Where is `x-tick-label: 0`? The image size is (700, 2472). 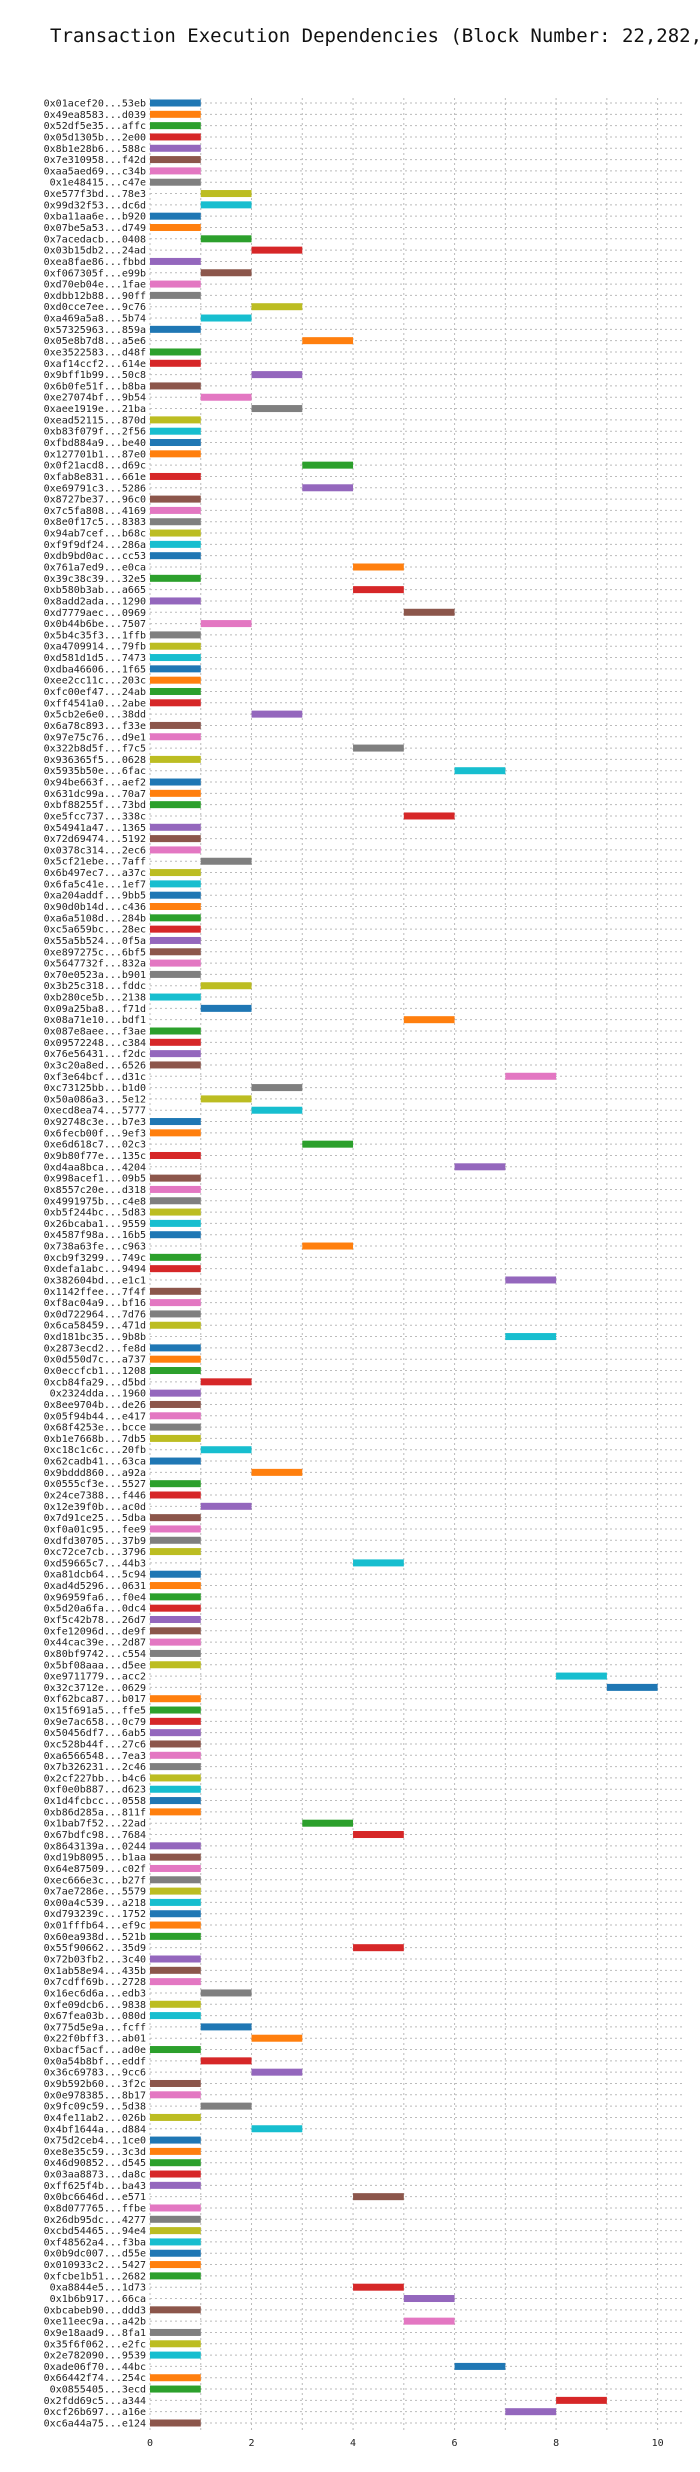
x-tick-label: 0 is located at coordinates (150, 2443).